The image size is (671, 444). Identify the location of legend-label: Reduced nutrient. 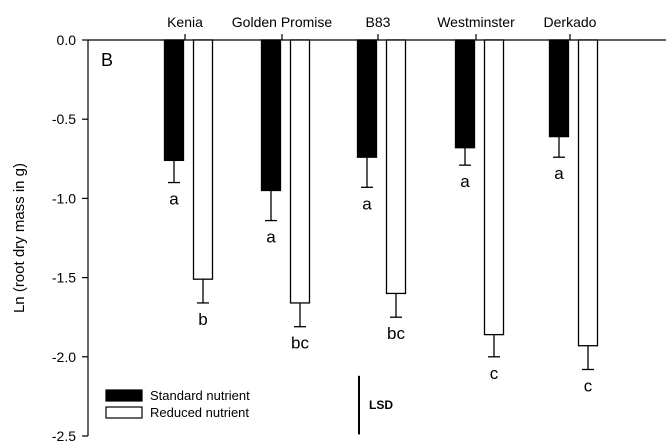
(199, 412).